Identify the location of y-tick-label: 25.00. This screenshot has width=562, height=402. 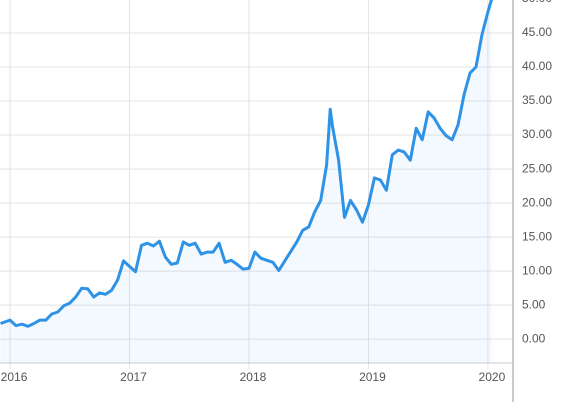
(537, 168).